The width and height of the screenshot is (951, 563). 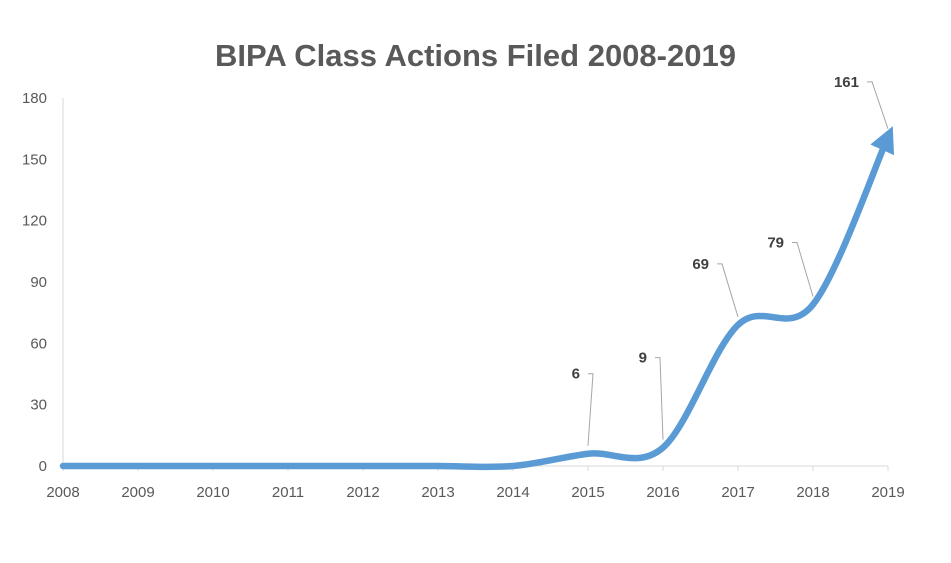 I want to click on y-tick-label: 90, so click(x=38, y=282).